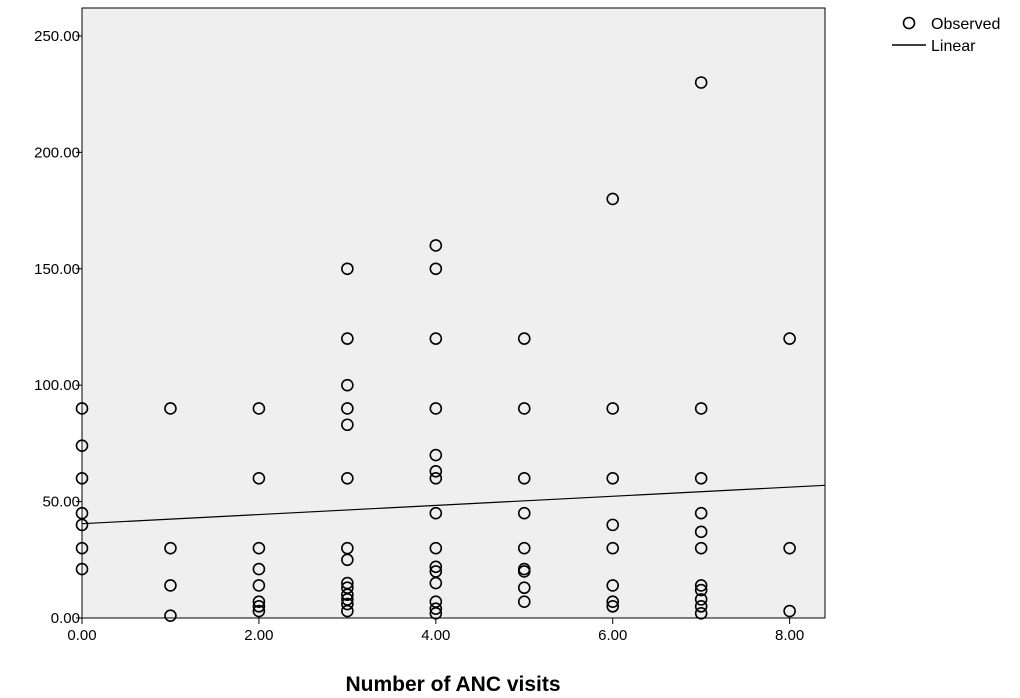 The image size is (1020, 698). Describe the element at coordinates (65, 618) in the screenshot. I see `y-tick-label: 0.00` at that location.